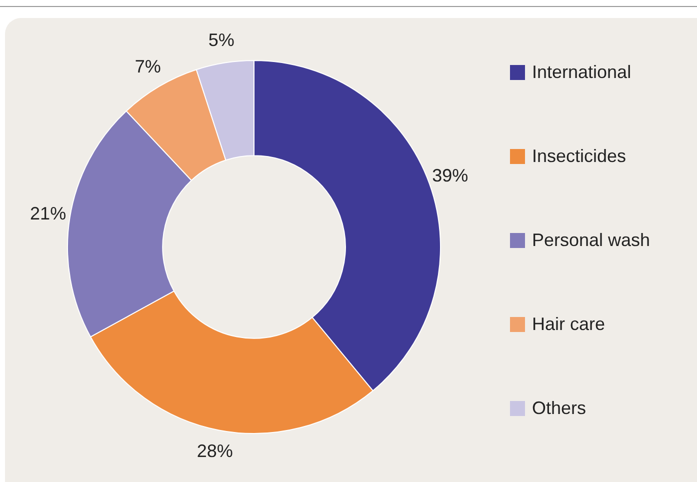 The image size is (697, 482). What do you see at coordinates (214, 450) in the screenshot?
I see `data-label: 28%` at bounding box center [214, 450].